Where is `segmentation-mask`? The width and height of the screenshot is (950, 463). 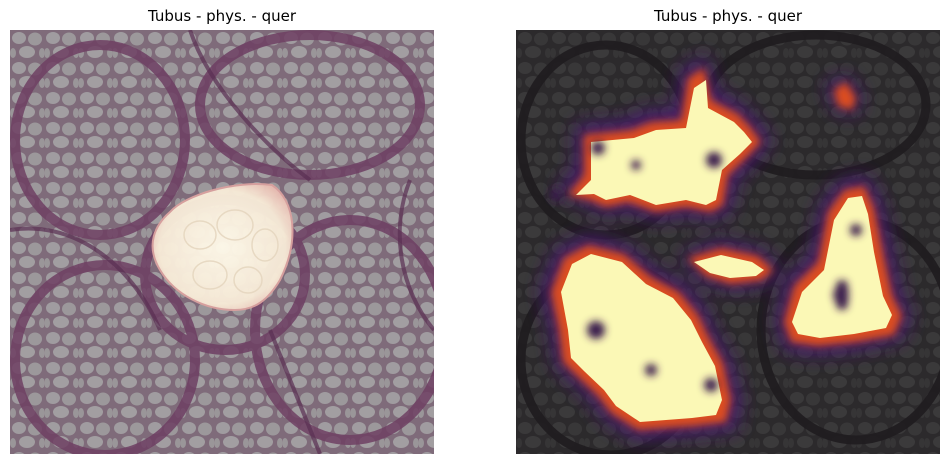 segmentation-mask is located at coordinates (222, 247).